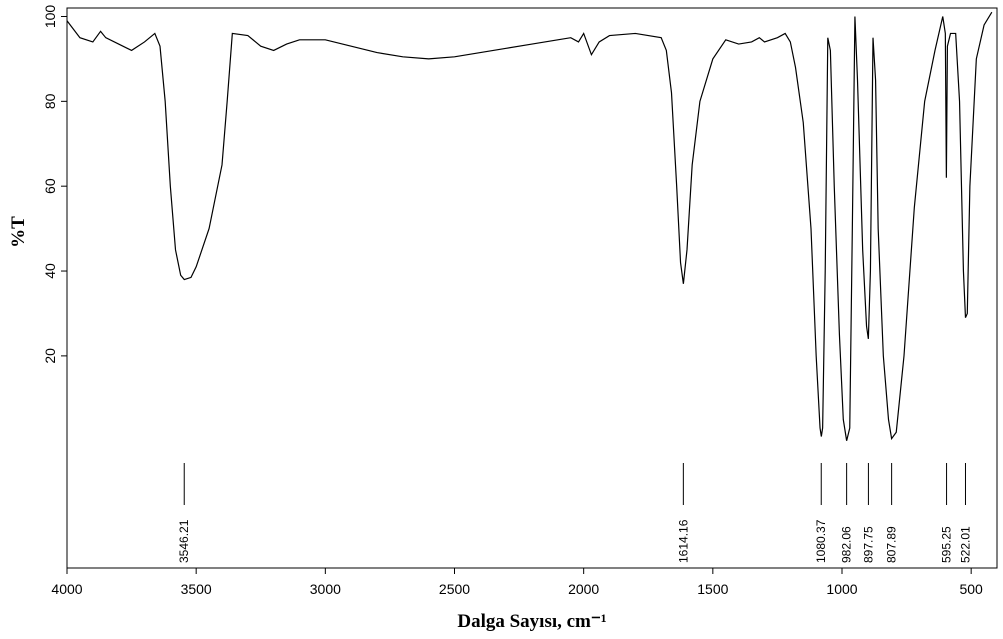 The image size is (1003, 639). What do you see at coordinates (712, 589) in the screenshot?
I see `x-tick-label: 1500` at bounding box center [712, 589].